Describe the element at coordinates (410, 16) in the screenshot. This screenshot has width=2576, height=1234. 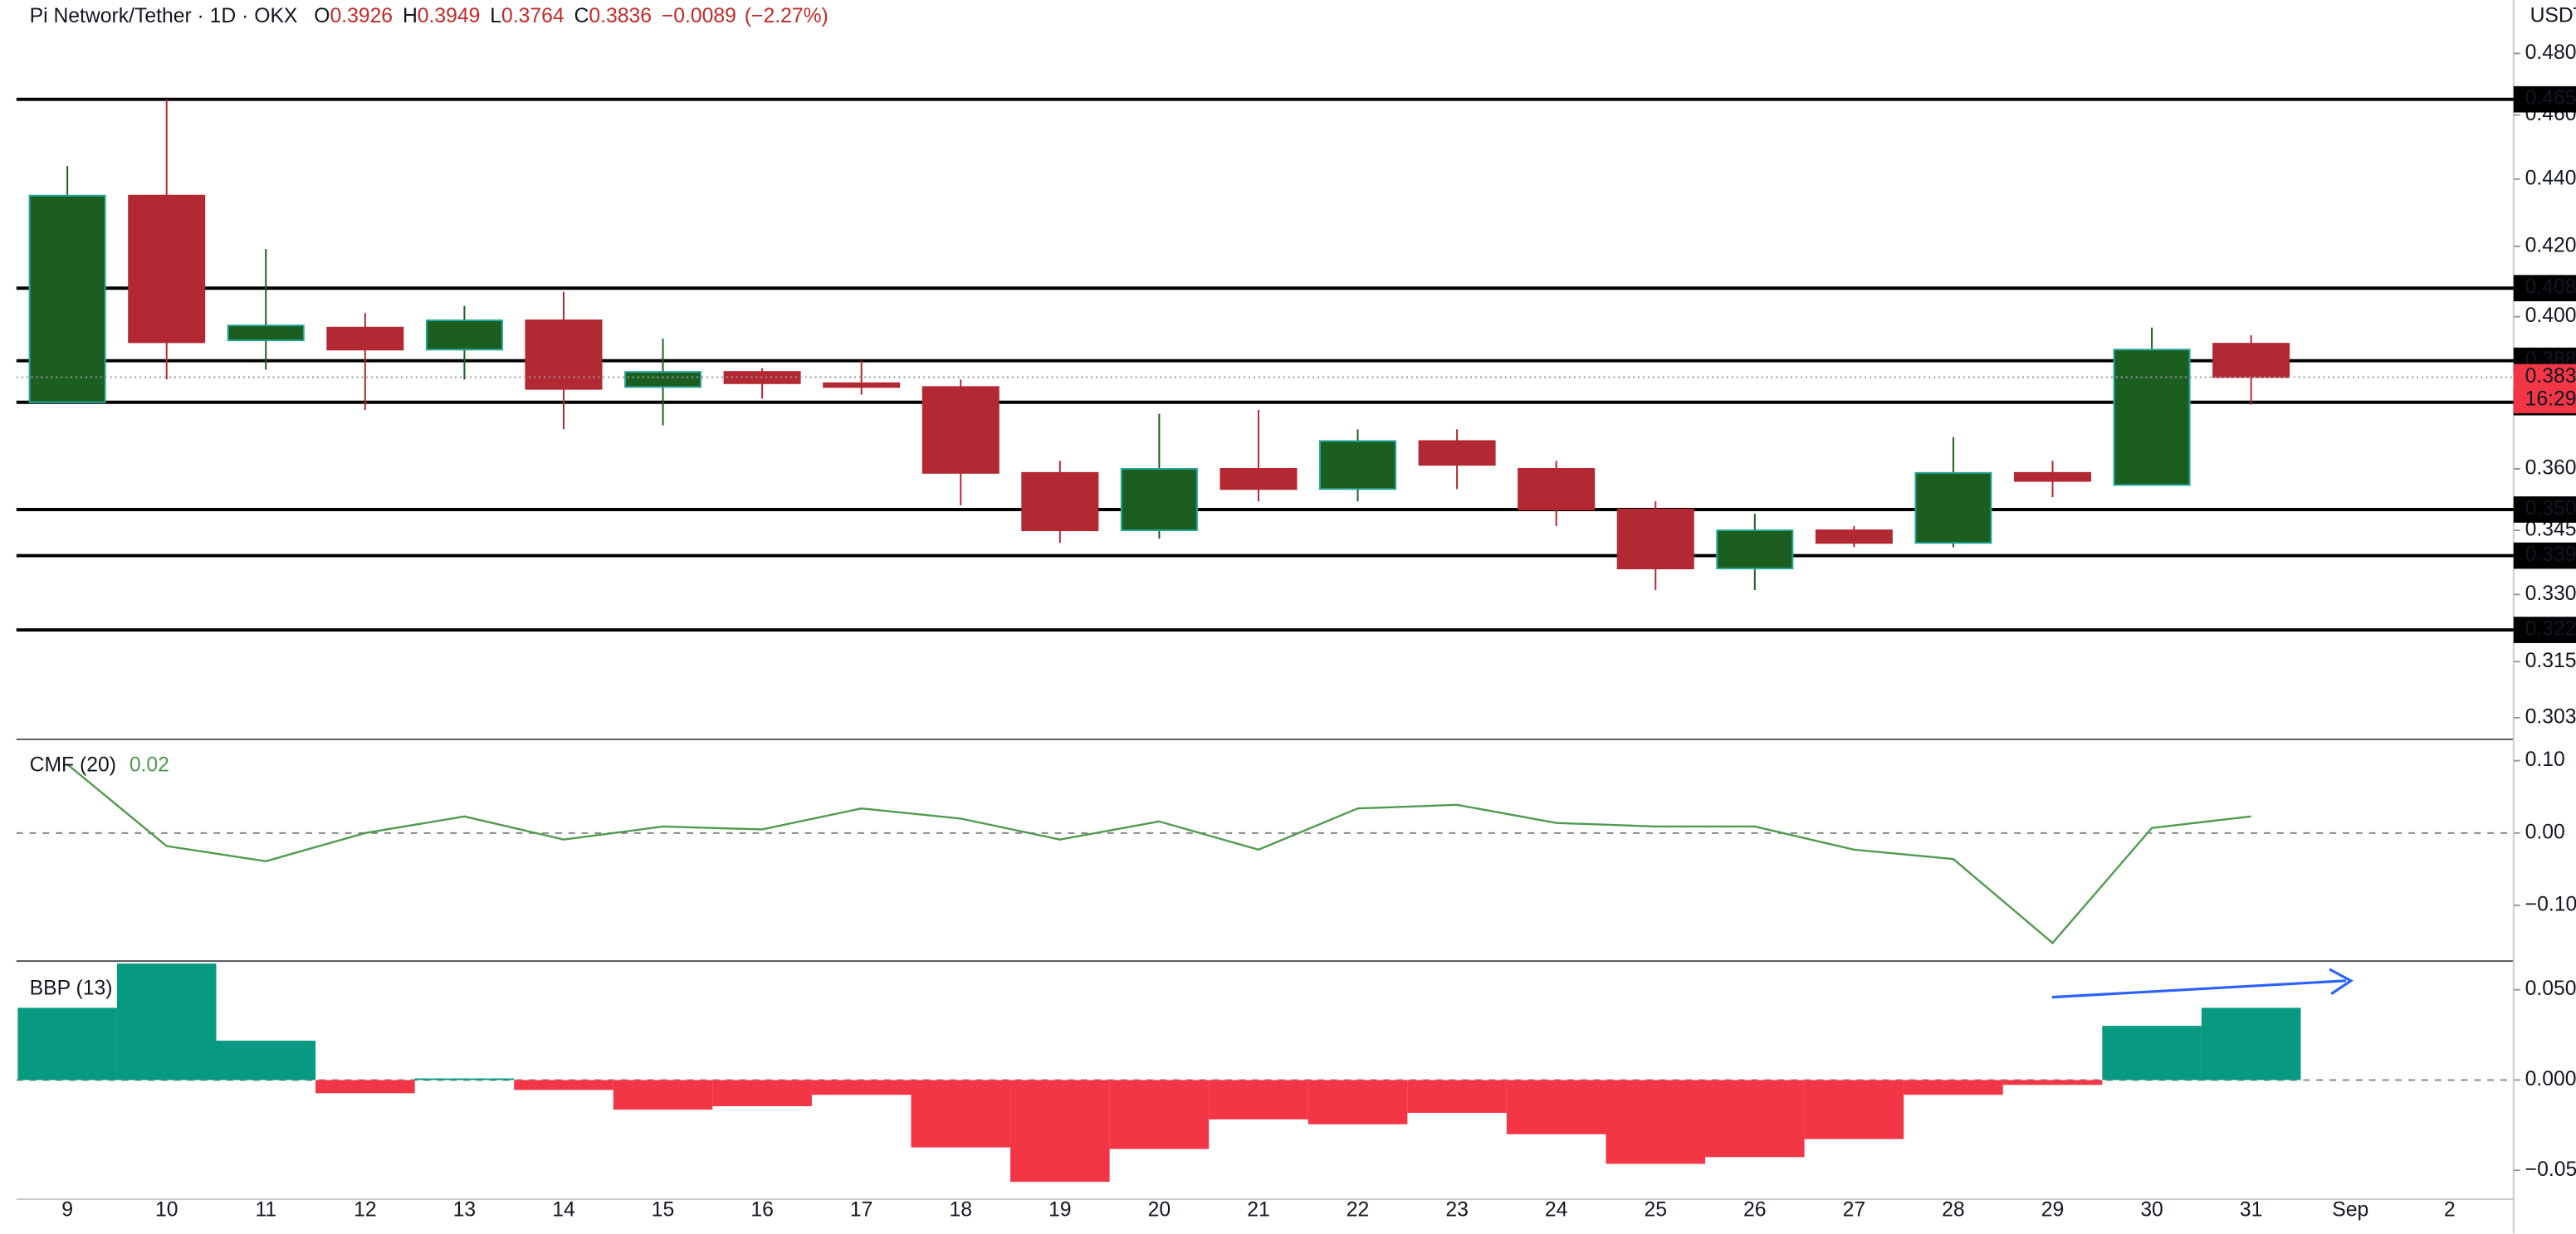
I see `ohlc-prefix: H` at that location.